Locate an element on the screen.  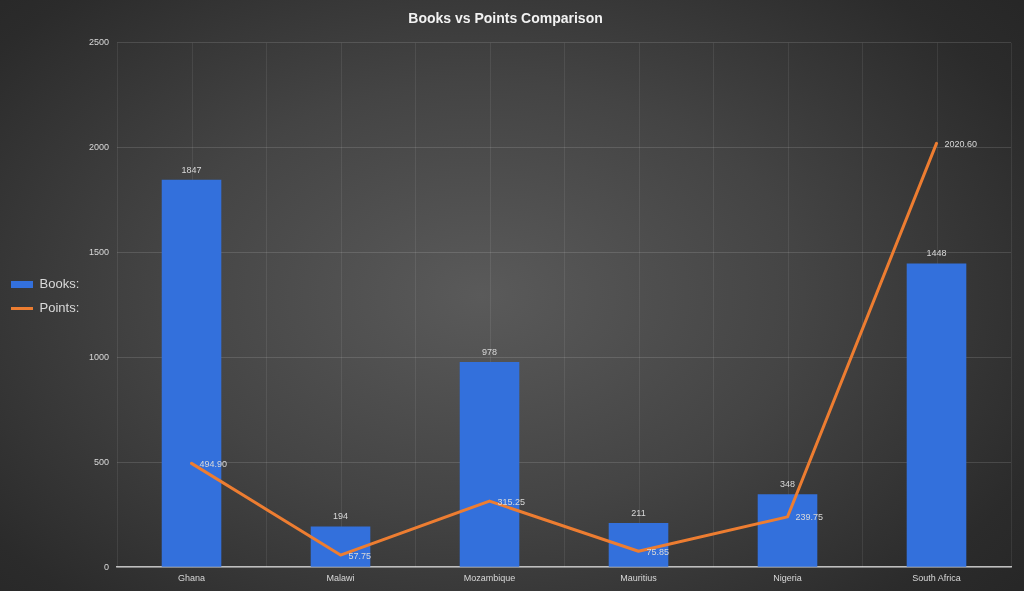
y-tick-label: 500 is located at coordinates (101, 461).